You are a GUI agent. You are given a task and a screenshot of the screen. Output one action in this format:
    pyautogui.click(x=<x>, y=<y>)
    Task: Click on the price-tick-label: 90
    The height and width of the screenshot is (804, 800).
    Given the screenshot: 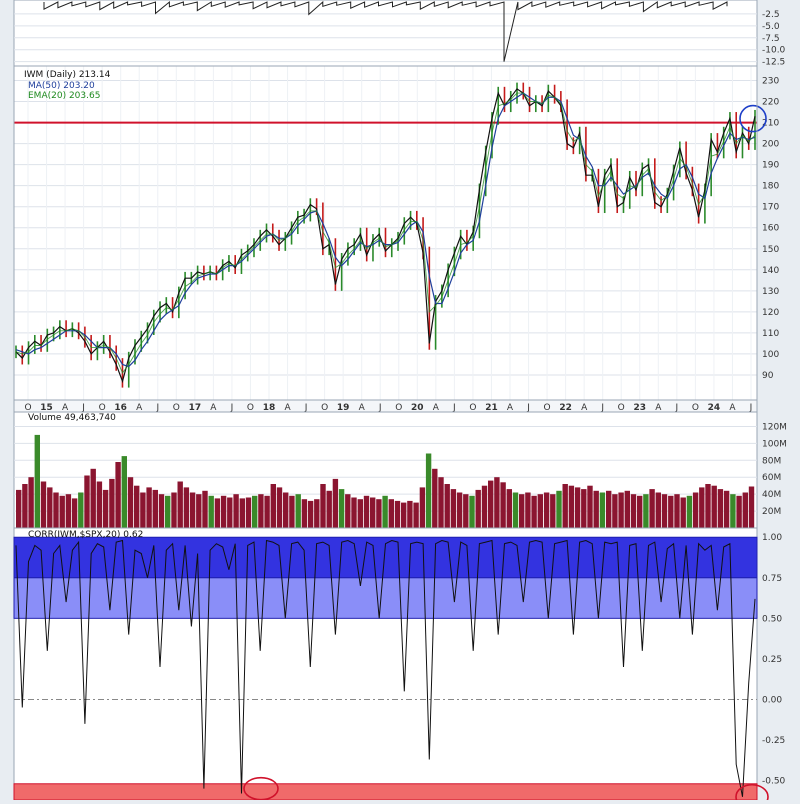 What is the action you would take?
    pyautogui.click(x=768, y=376)
    